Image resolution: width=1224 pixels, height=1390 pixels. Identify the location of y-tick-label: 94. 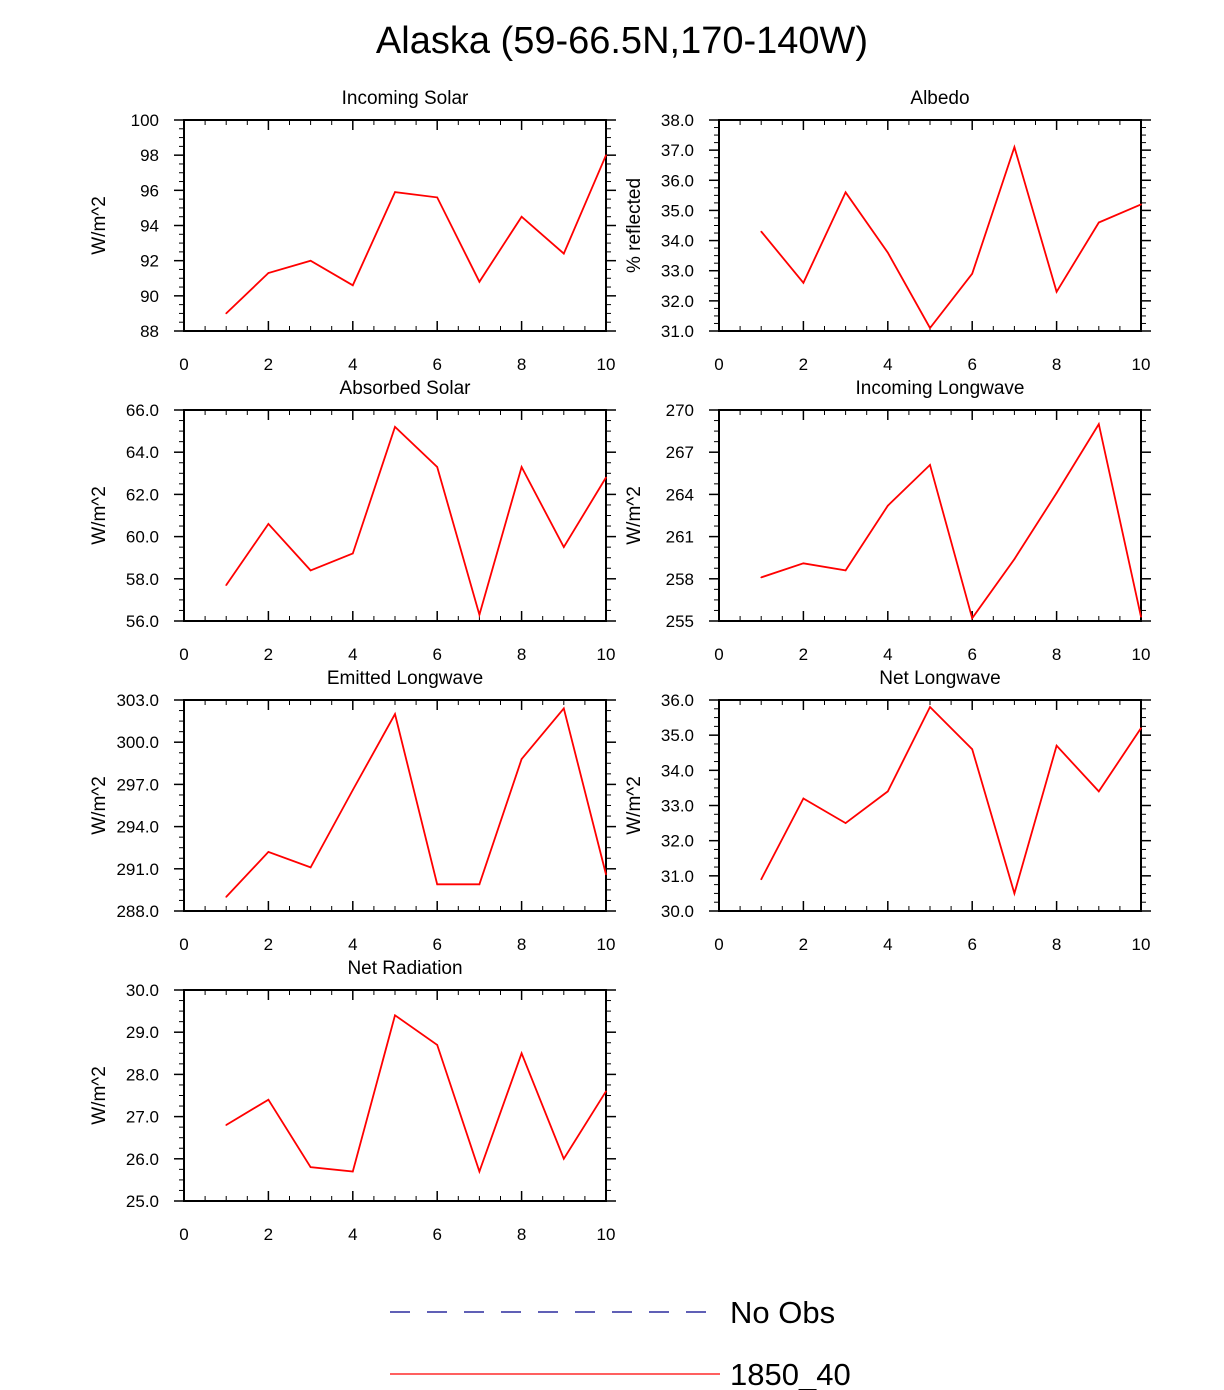
(149, 226).